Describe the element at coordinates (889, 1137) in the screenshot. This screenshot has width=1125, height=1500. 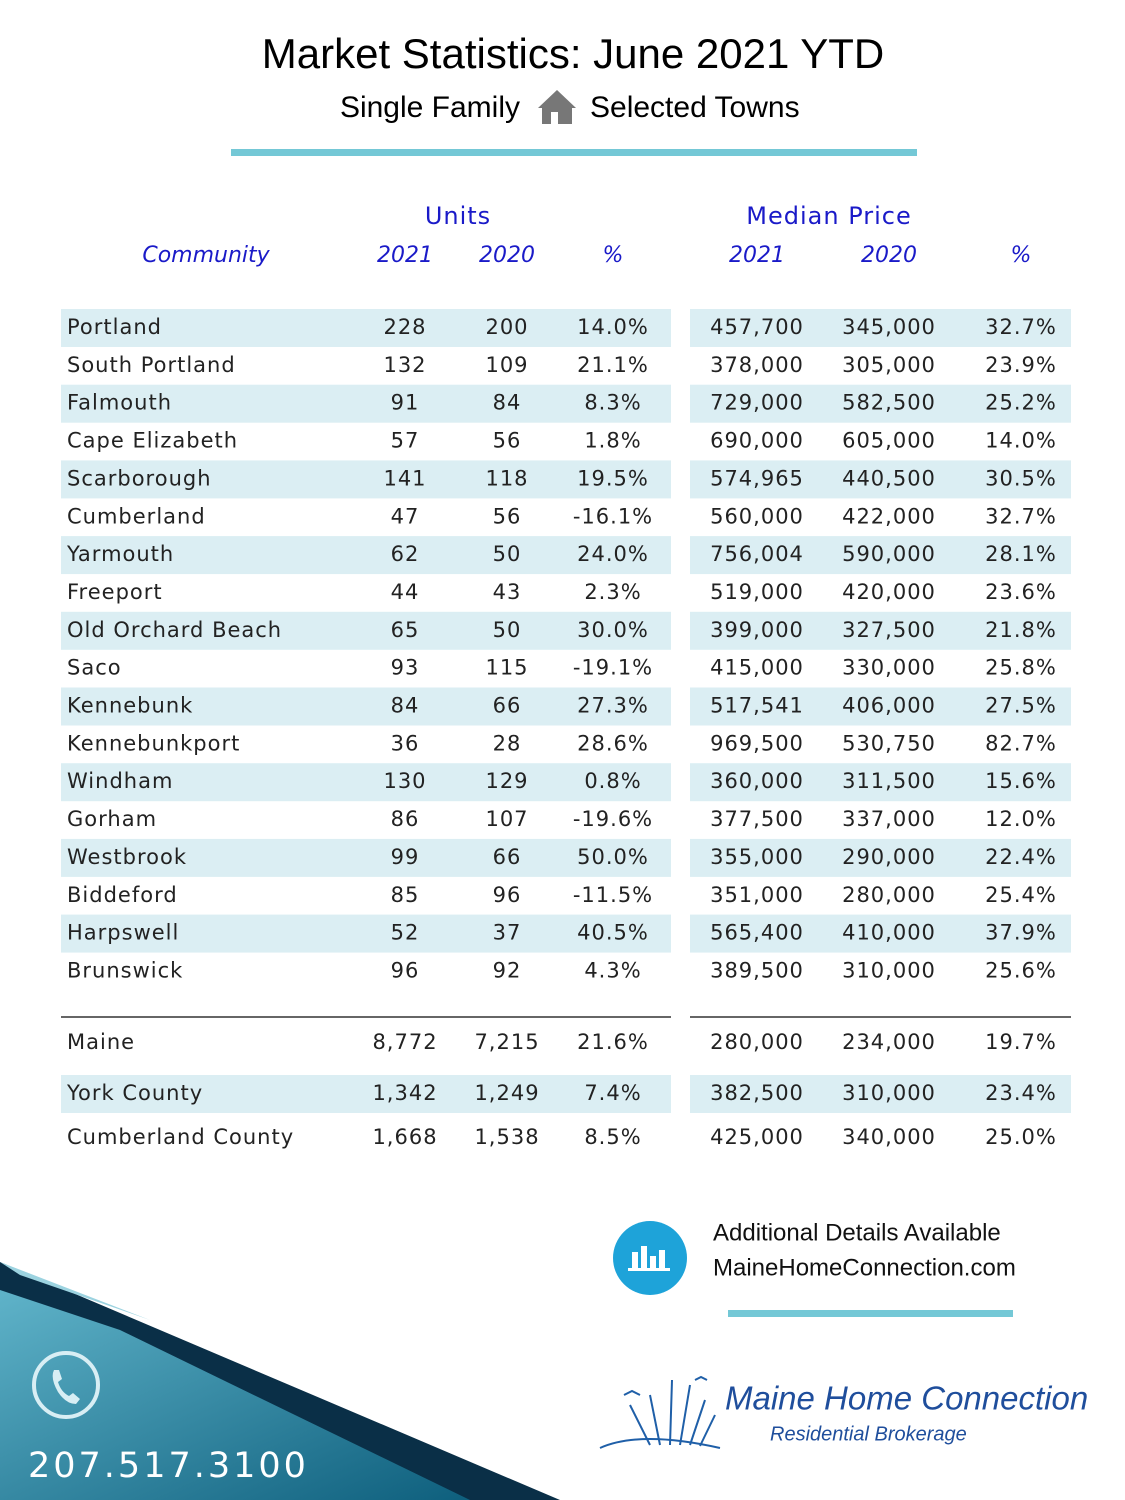
I see `cell-value: 340,000` at that location.